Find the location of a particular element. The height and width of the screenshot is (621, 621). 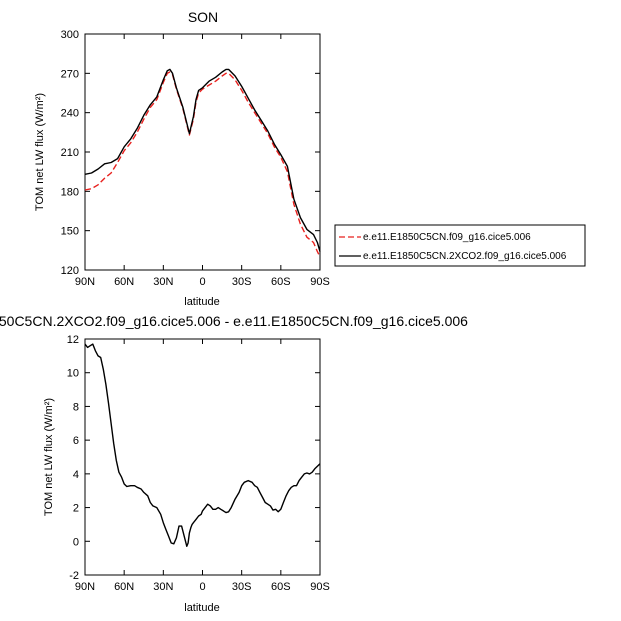

top-x-tick-label: 90N is located at coordinates (85, 282).